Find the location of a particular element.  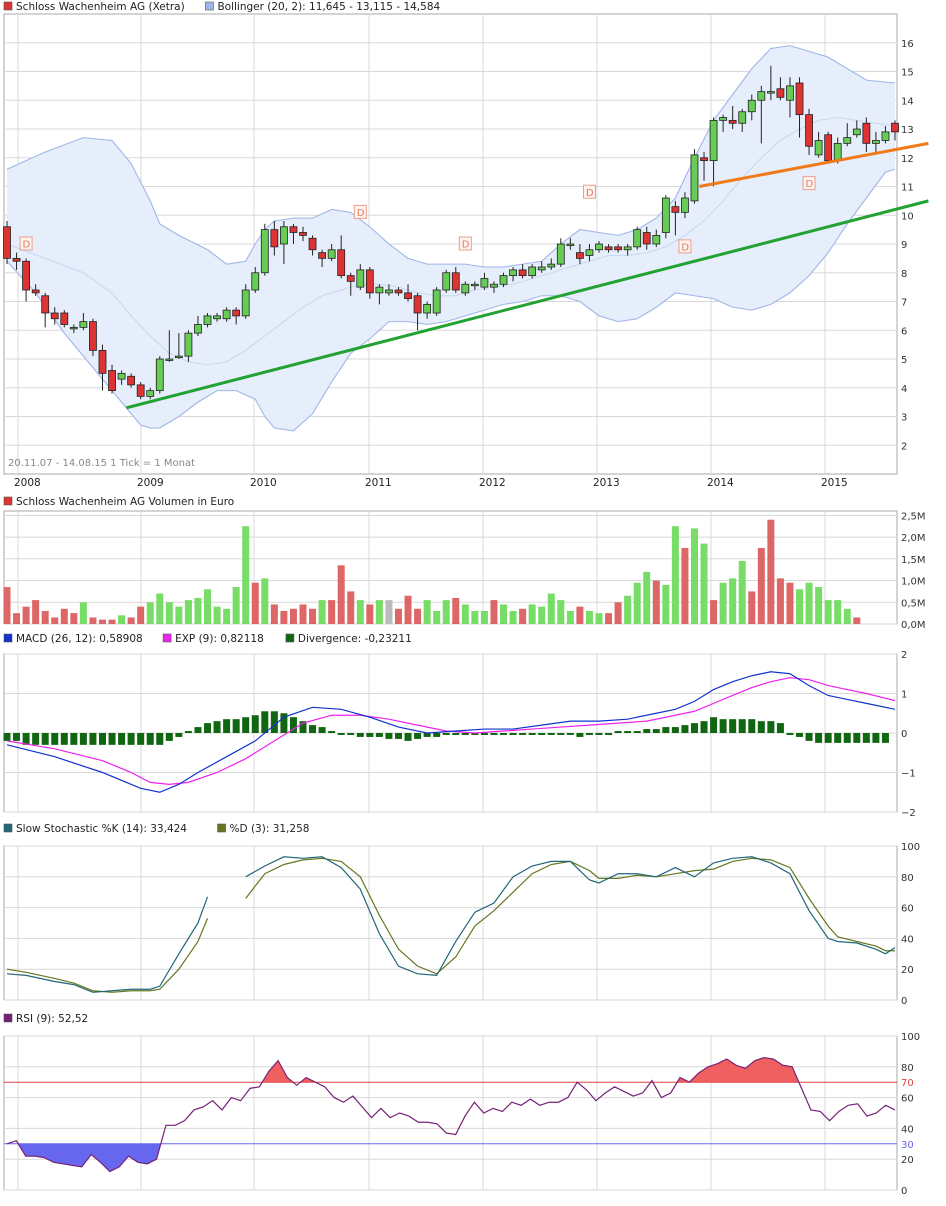

x-axis-year-label: 2015 is located at coordinates (834, 483).